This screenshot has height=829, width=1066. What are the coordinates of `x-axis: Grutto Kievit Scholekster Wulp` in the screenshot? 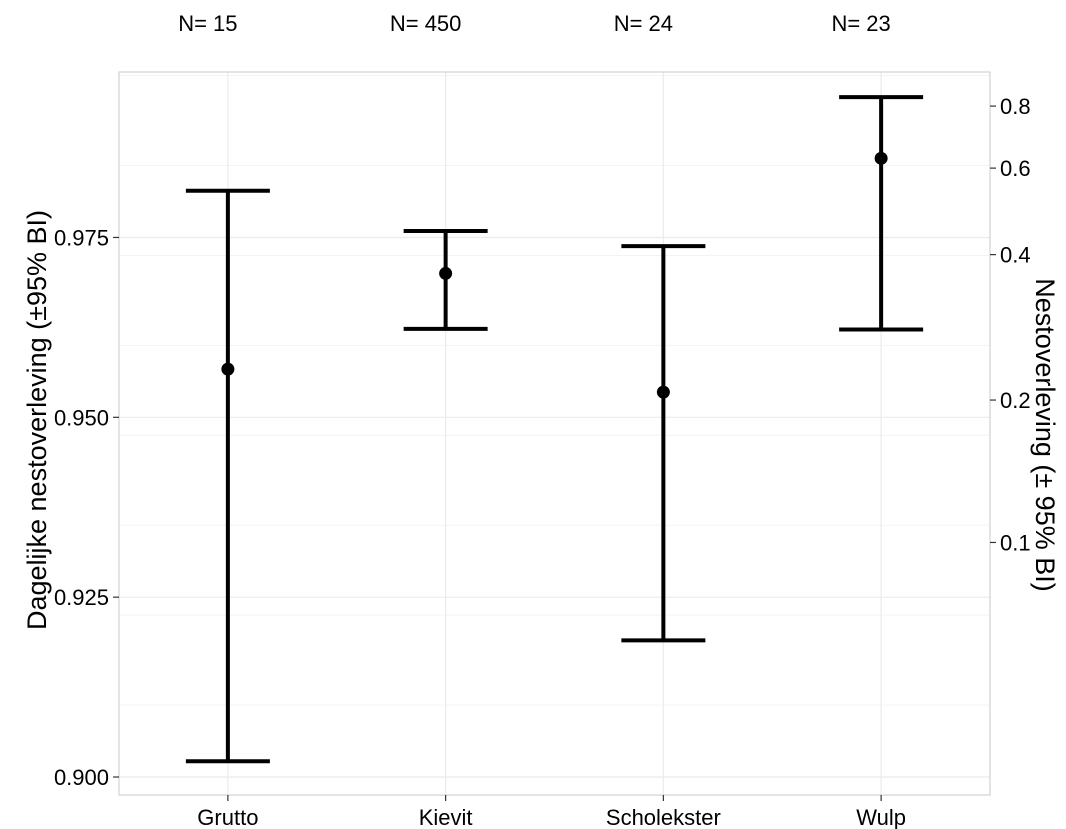 It's located at (551, 812).